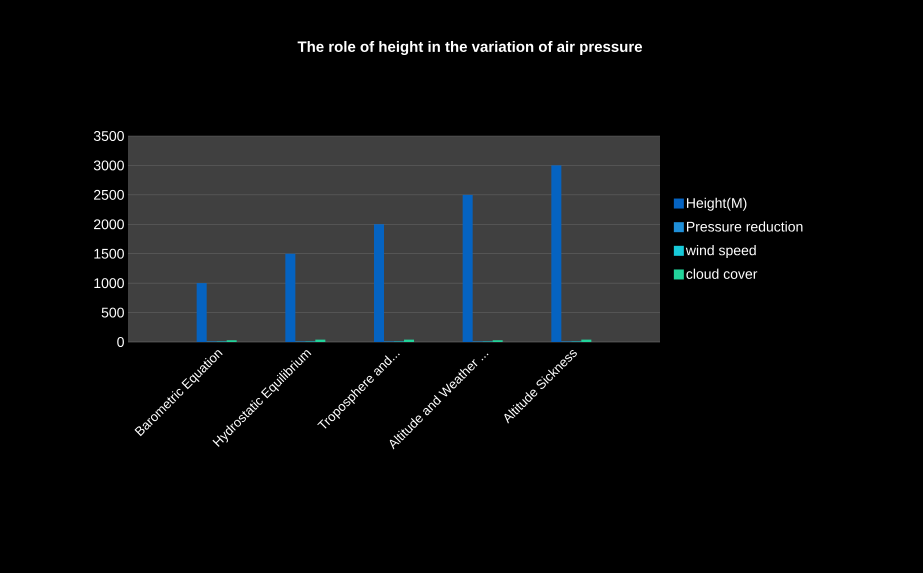 This screenshot has height=573, width=923. What do you see at coordinates (470, 48) in the screenshot?
I see `chart-title: The role of height in the variation of air pressure` at bounding box center [470, 48].